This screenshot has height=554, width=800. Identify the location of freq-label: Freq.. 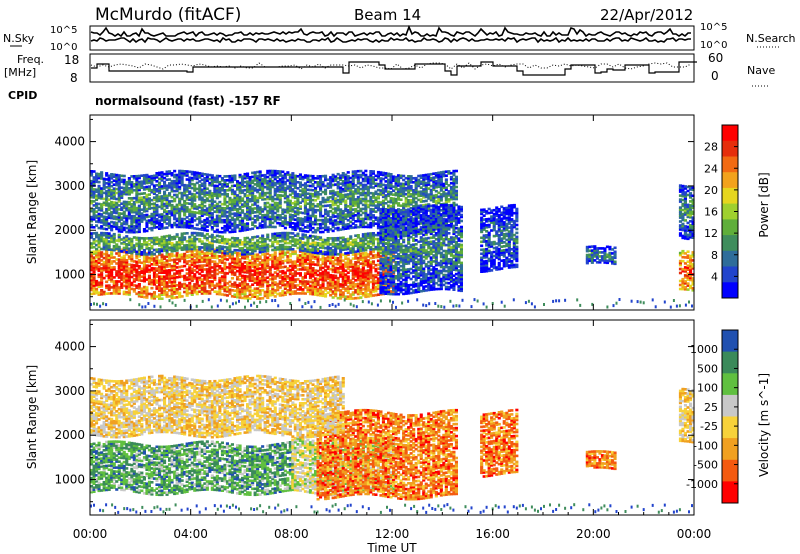
(30, 59).